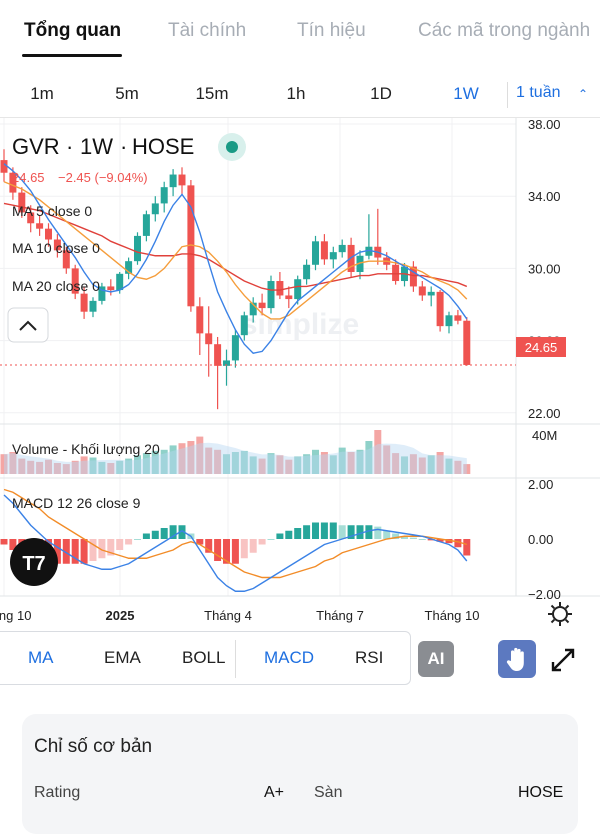 Image resolution: width=600 pixels, height=834 pixels. Describe the element at coordinates (96, 146) in the screenshot. I see `timeframe-label: 1W` at that location.